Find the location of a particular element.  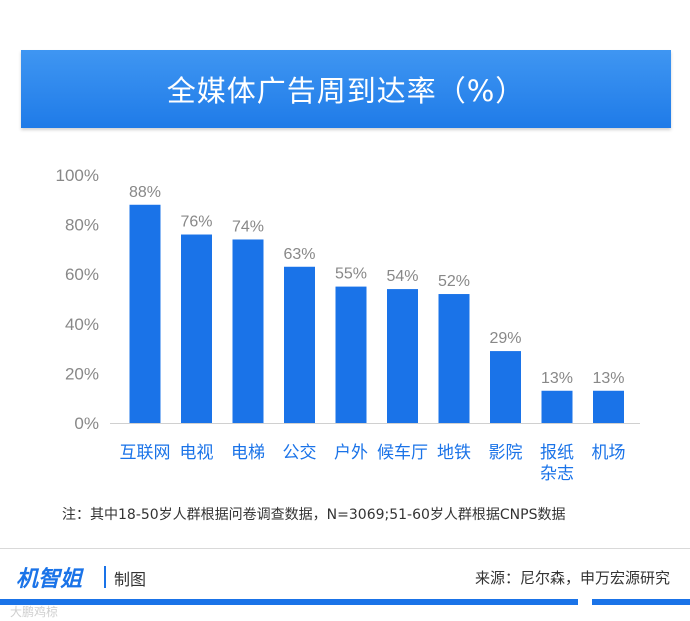

y-tick-label: 100% is located at coordinates (77, 175).